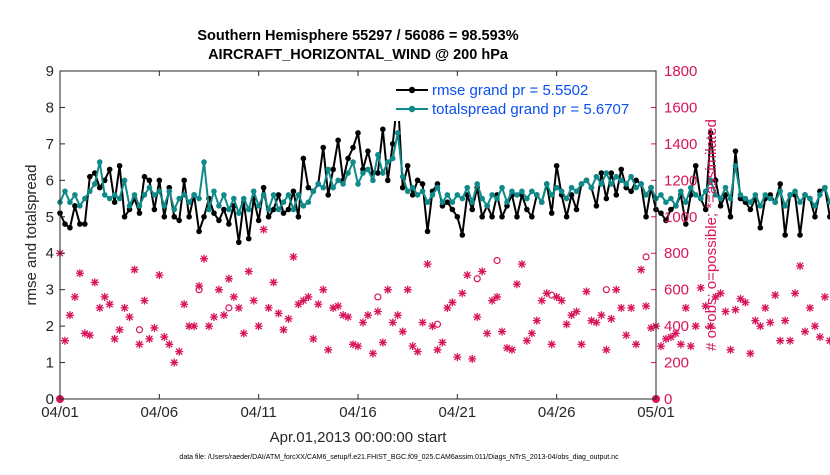 The width and height of the screenshot is (830, 475). I want to click on x-tick-label: 04/26, so click(557, 412).